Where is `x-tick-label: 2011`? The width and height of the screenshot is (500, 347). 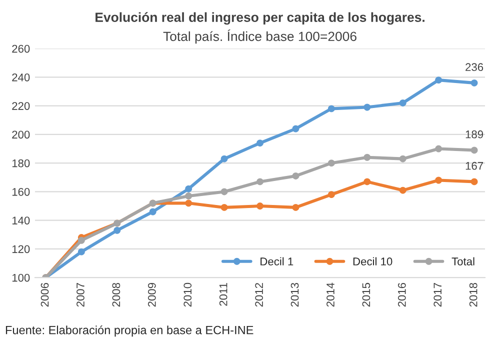 x-tick-label: 2011 is located at coordinates (223, 294).